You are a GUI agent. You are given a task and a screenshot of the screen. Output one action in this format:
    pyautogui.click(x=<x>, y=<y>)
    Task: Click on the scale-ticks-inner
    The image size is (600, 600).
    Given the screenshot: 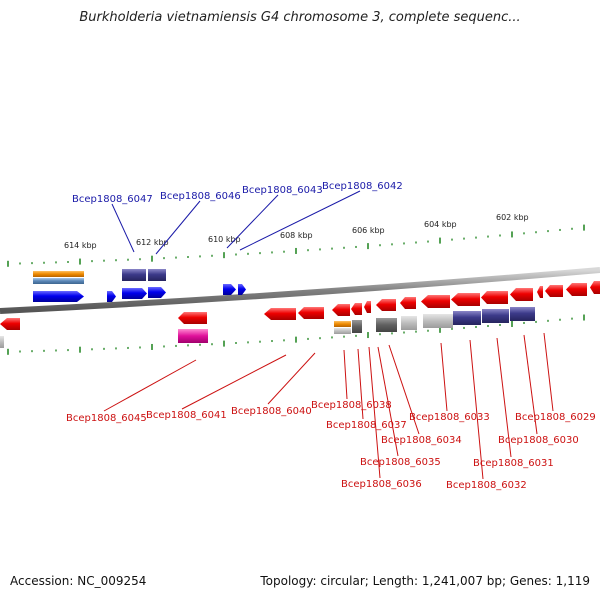 What is the action you would take?
    pyautogui.click(x=296, y=334)
    